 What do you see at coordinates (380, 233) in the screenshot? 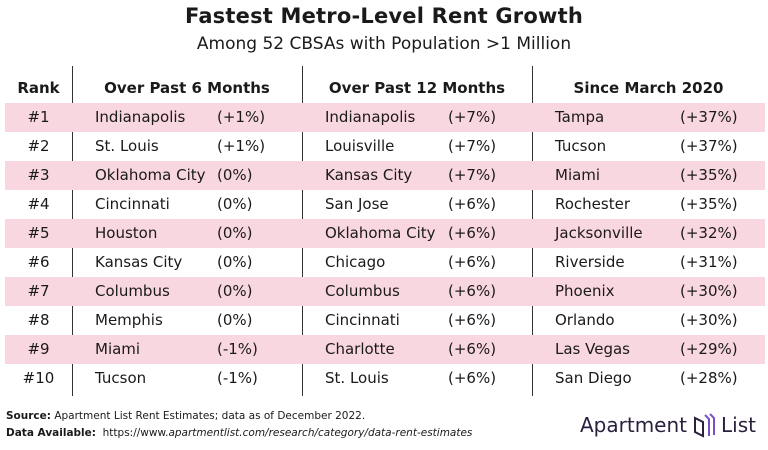
I see `city-12-months: Oklahoma City` at bounding box center [380, 233].